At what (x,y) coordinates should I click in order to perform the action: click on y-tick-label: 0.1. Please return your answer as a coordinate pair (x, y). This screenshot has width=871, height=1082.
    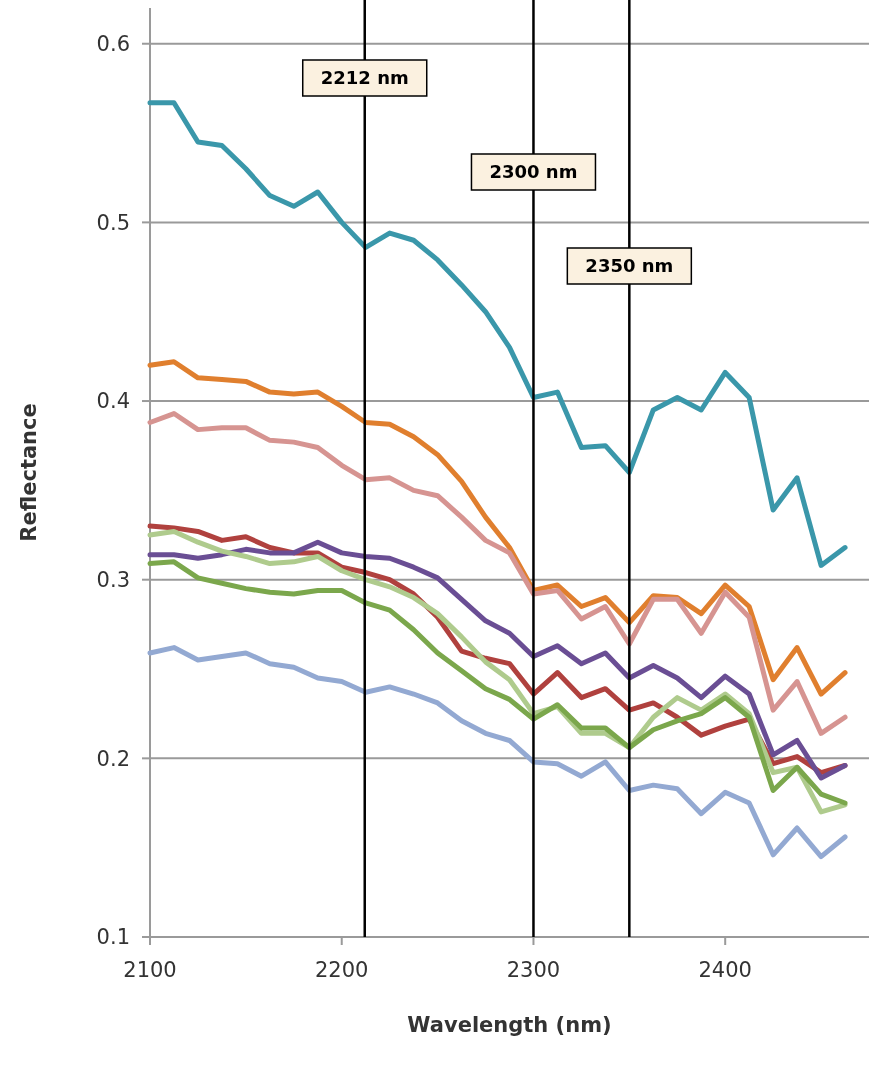
    Looking at the image, I should click on (113, 937).